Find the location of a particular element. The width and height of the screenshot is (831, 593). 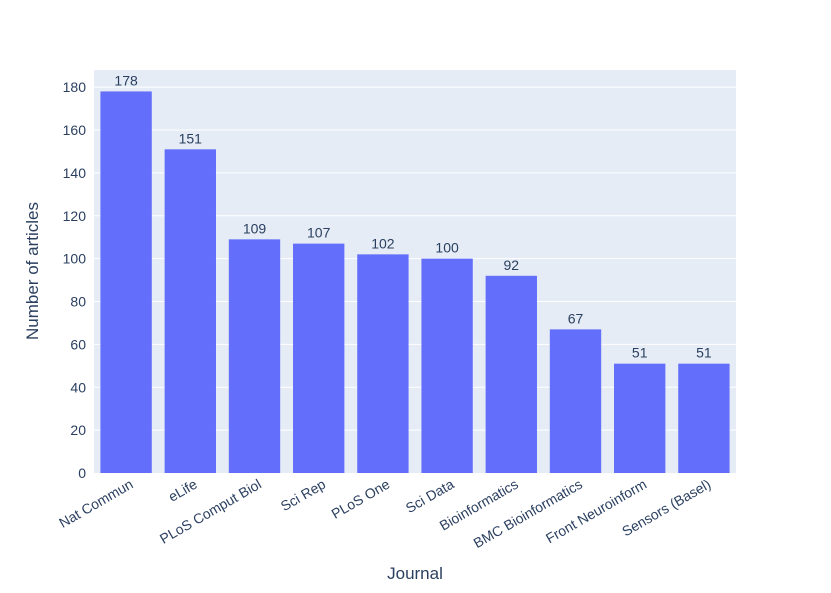

y-tick-label: 40 is located at coordinates (78, 387).